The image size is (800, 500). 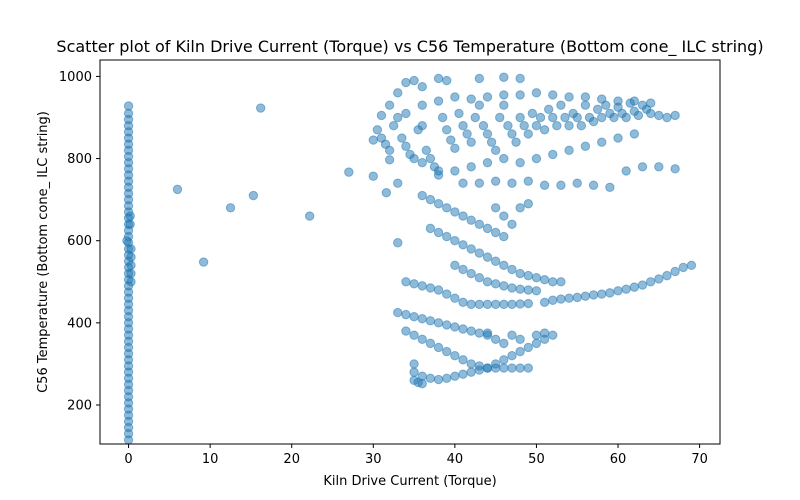 I want to click on y-tick-label: 200, so click(x=79, y=405).